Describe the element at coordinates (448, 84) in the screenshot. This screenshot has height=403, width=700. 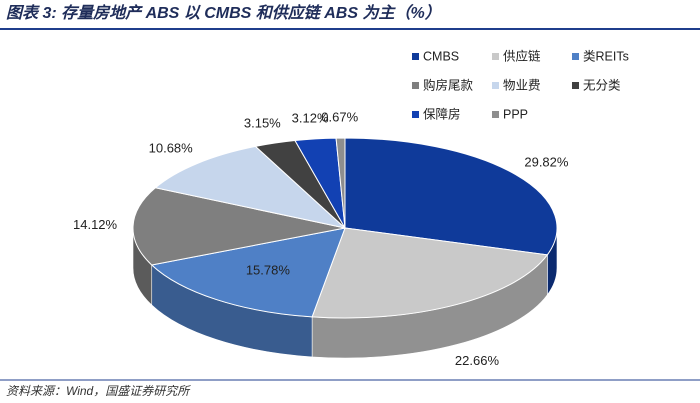
I see `legend-label: 购房尾款` at that location.